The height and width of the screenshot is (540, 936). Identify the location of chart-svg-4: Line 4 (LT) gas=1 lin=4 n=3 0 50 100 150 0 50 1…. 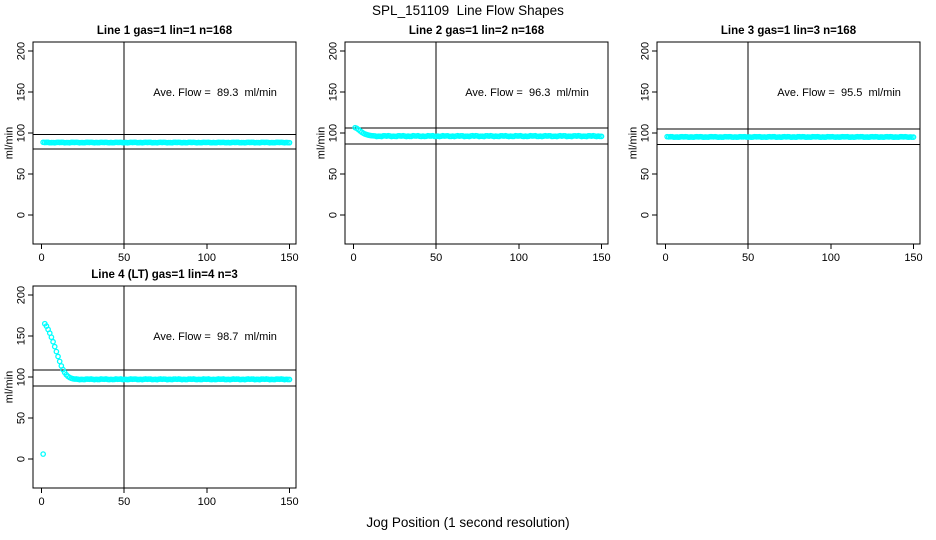
(151, 388).